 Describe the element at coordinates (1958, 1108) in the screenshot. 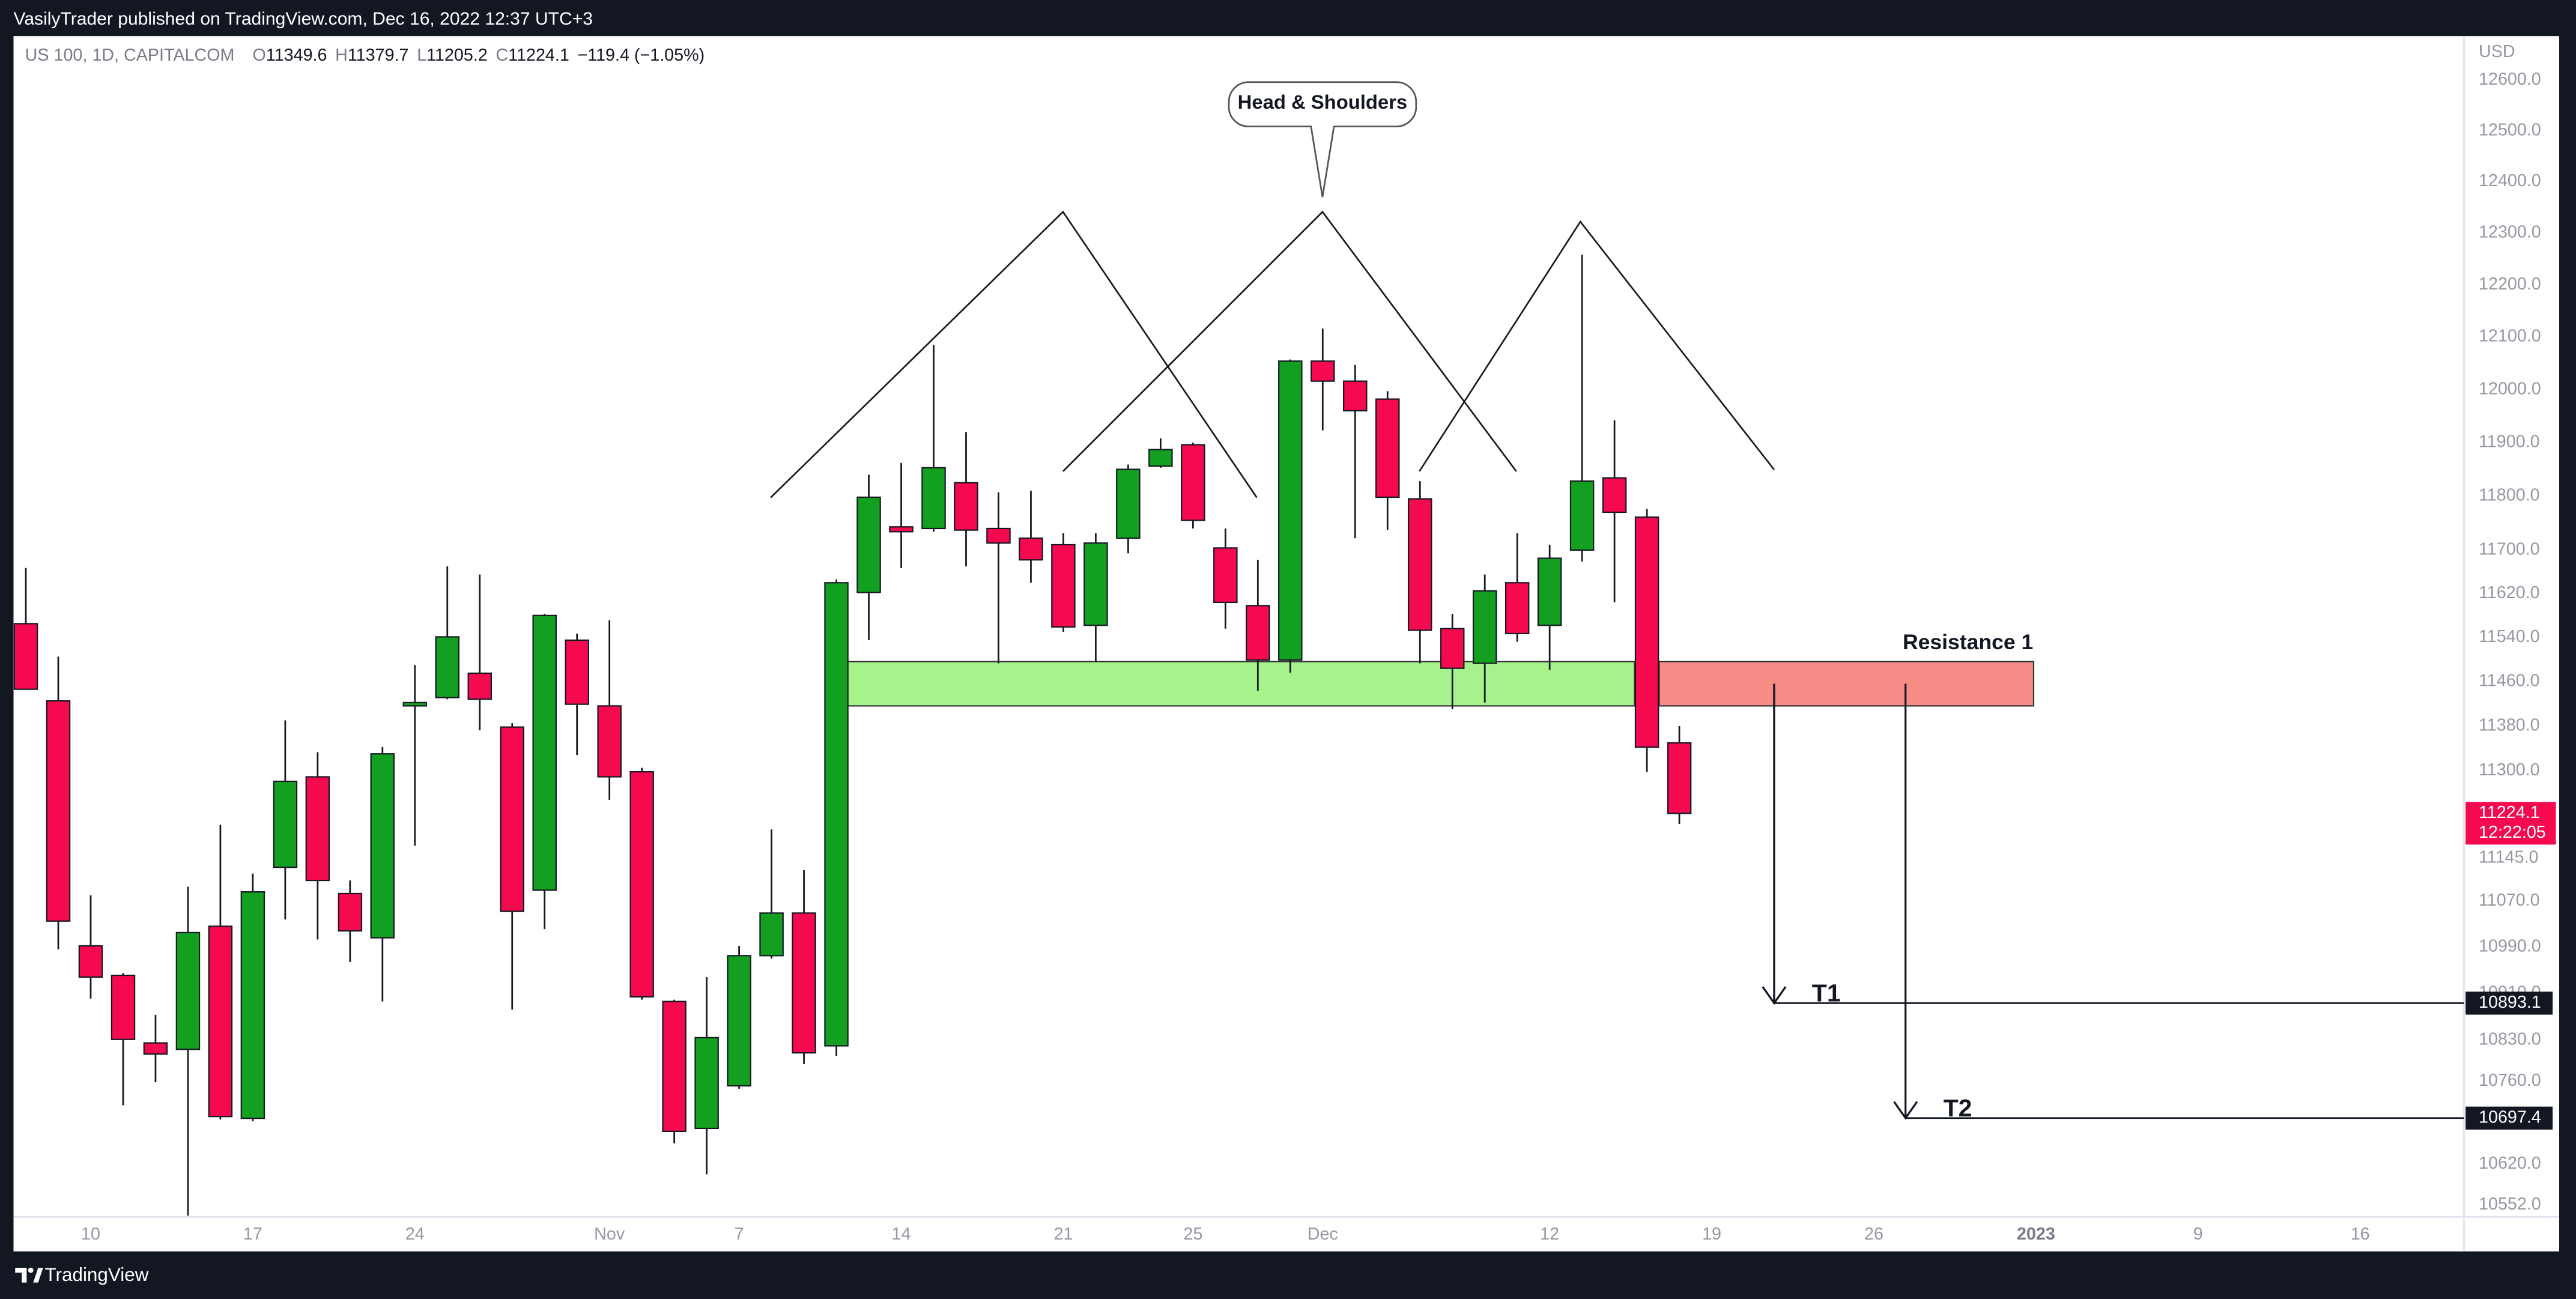

I see `target-label: T2` at that location.